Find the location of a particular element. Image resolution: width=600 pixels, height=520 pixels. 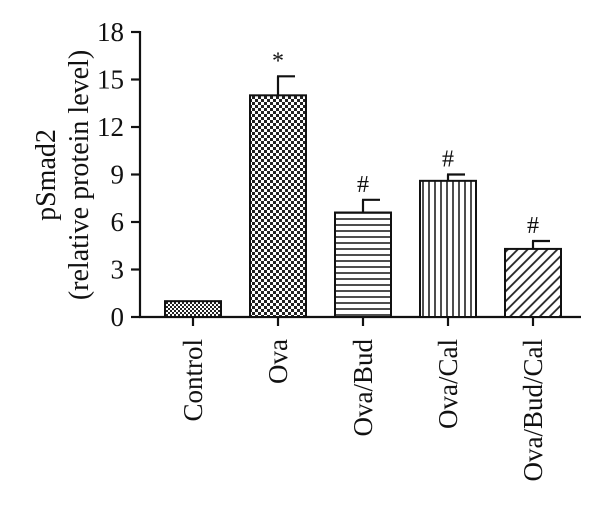

x-tick-label: Ova is located at coordinates (278, 361).